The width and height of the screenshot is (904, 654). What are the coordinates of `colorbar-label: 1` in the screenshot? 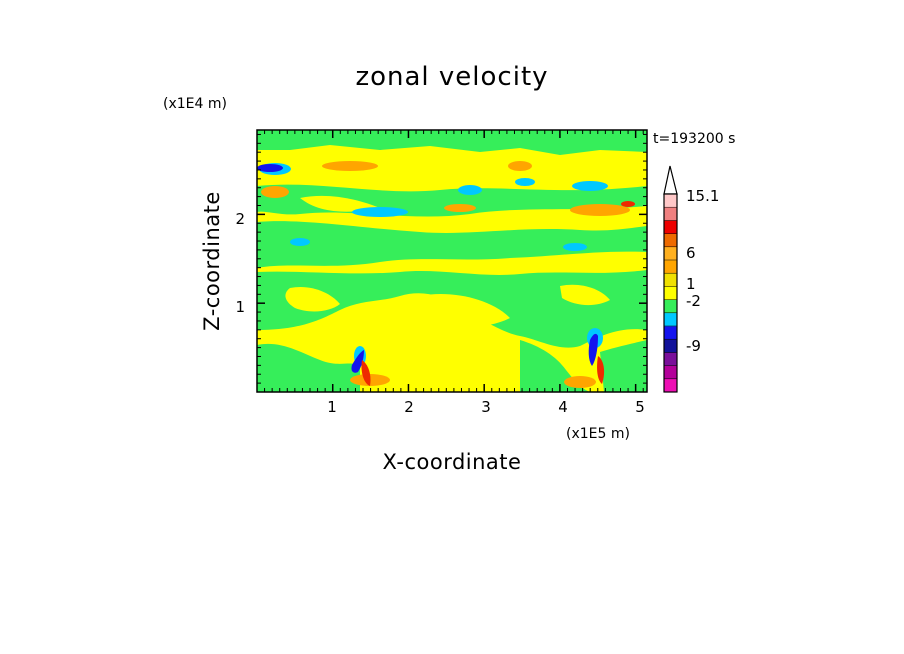 It's located at (691, 284).